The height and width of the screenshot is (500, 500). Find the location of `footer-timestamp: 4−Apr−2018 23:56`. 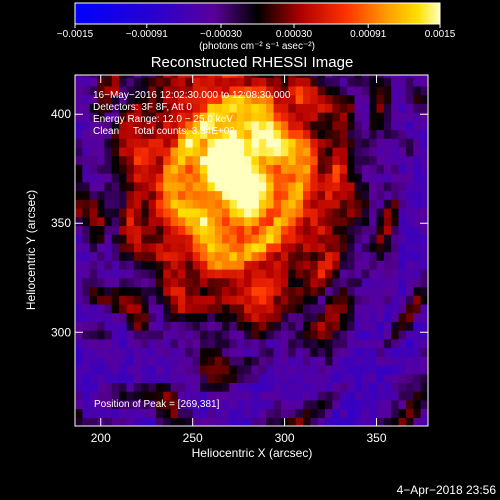

footer-timestamp: 4−Apr−2018 23:56 is located at coordinates (447, 490).